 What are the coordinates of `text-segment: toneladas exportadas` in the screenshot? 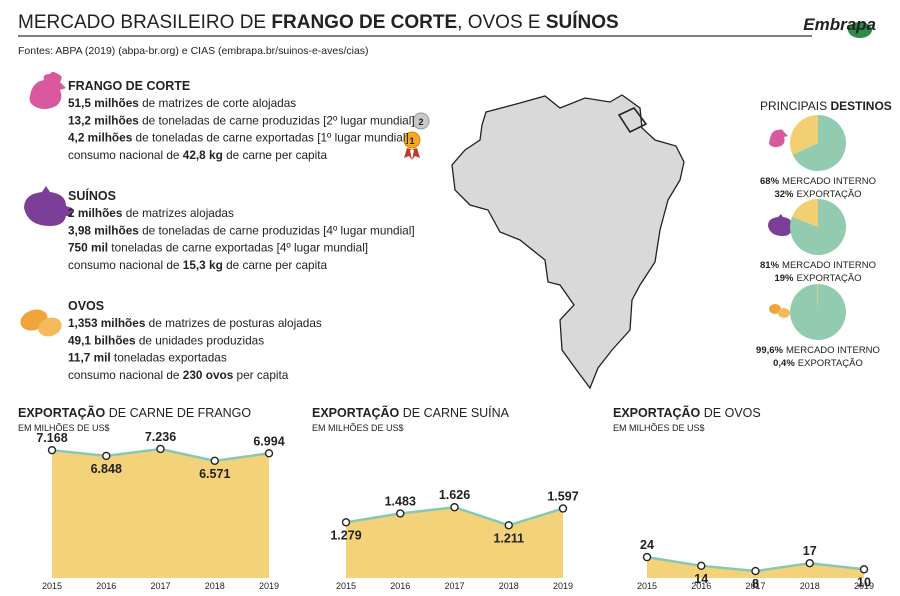 It's located at (169, 358).